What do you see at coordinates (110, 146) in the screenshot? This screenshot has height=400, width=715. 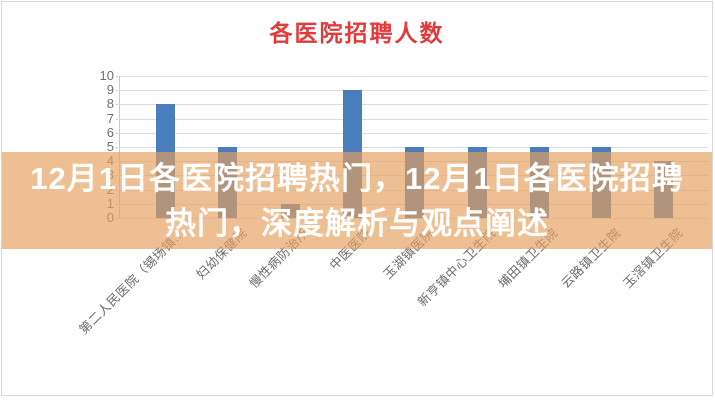 I see `y-axis-tick-label: 5` at bounding box center [110, 146].